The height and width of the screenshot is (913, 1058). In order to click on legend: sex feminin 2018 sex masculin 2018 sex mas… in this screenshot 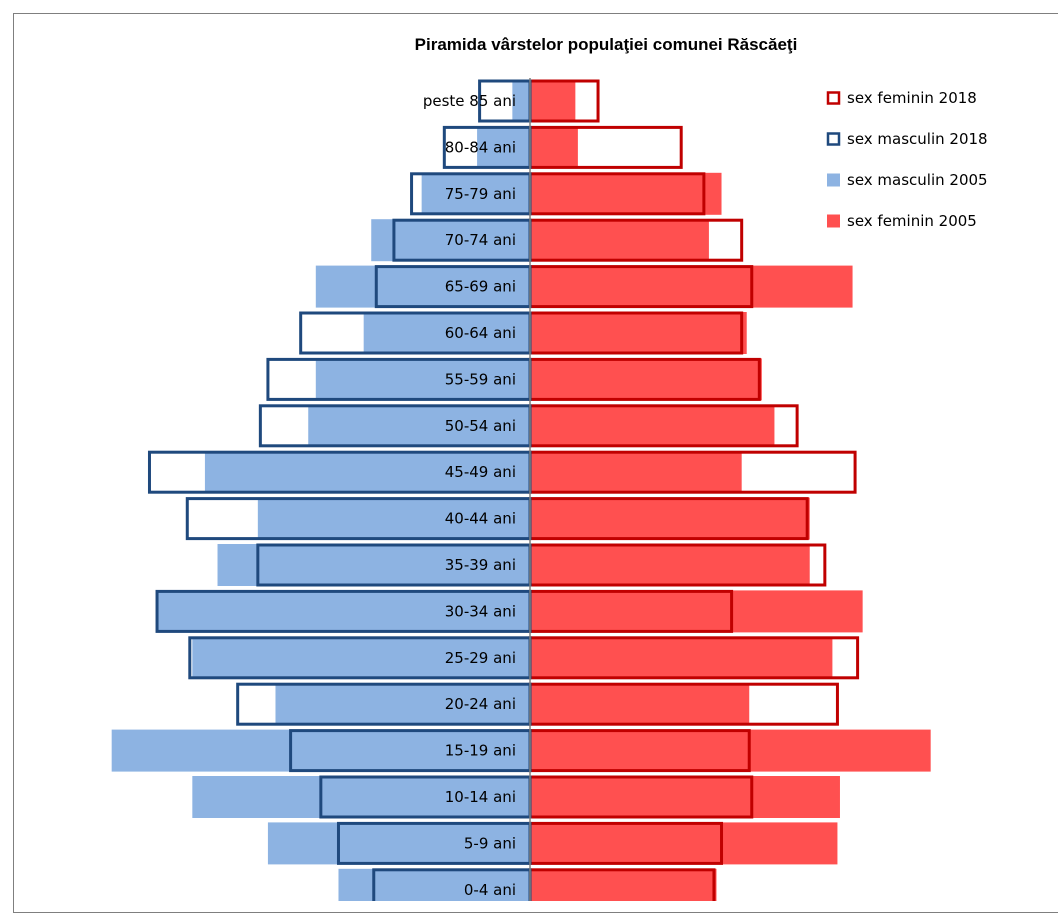, I will do `click(907, 159)`.